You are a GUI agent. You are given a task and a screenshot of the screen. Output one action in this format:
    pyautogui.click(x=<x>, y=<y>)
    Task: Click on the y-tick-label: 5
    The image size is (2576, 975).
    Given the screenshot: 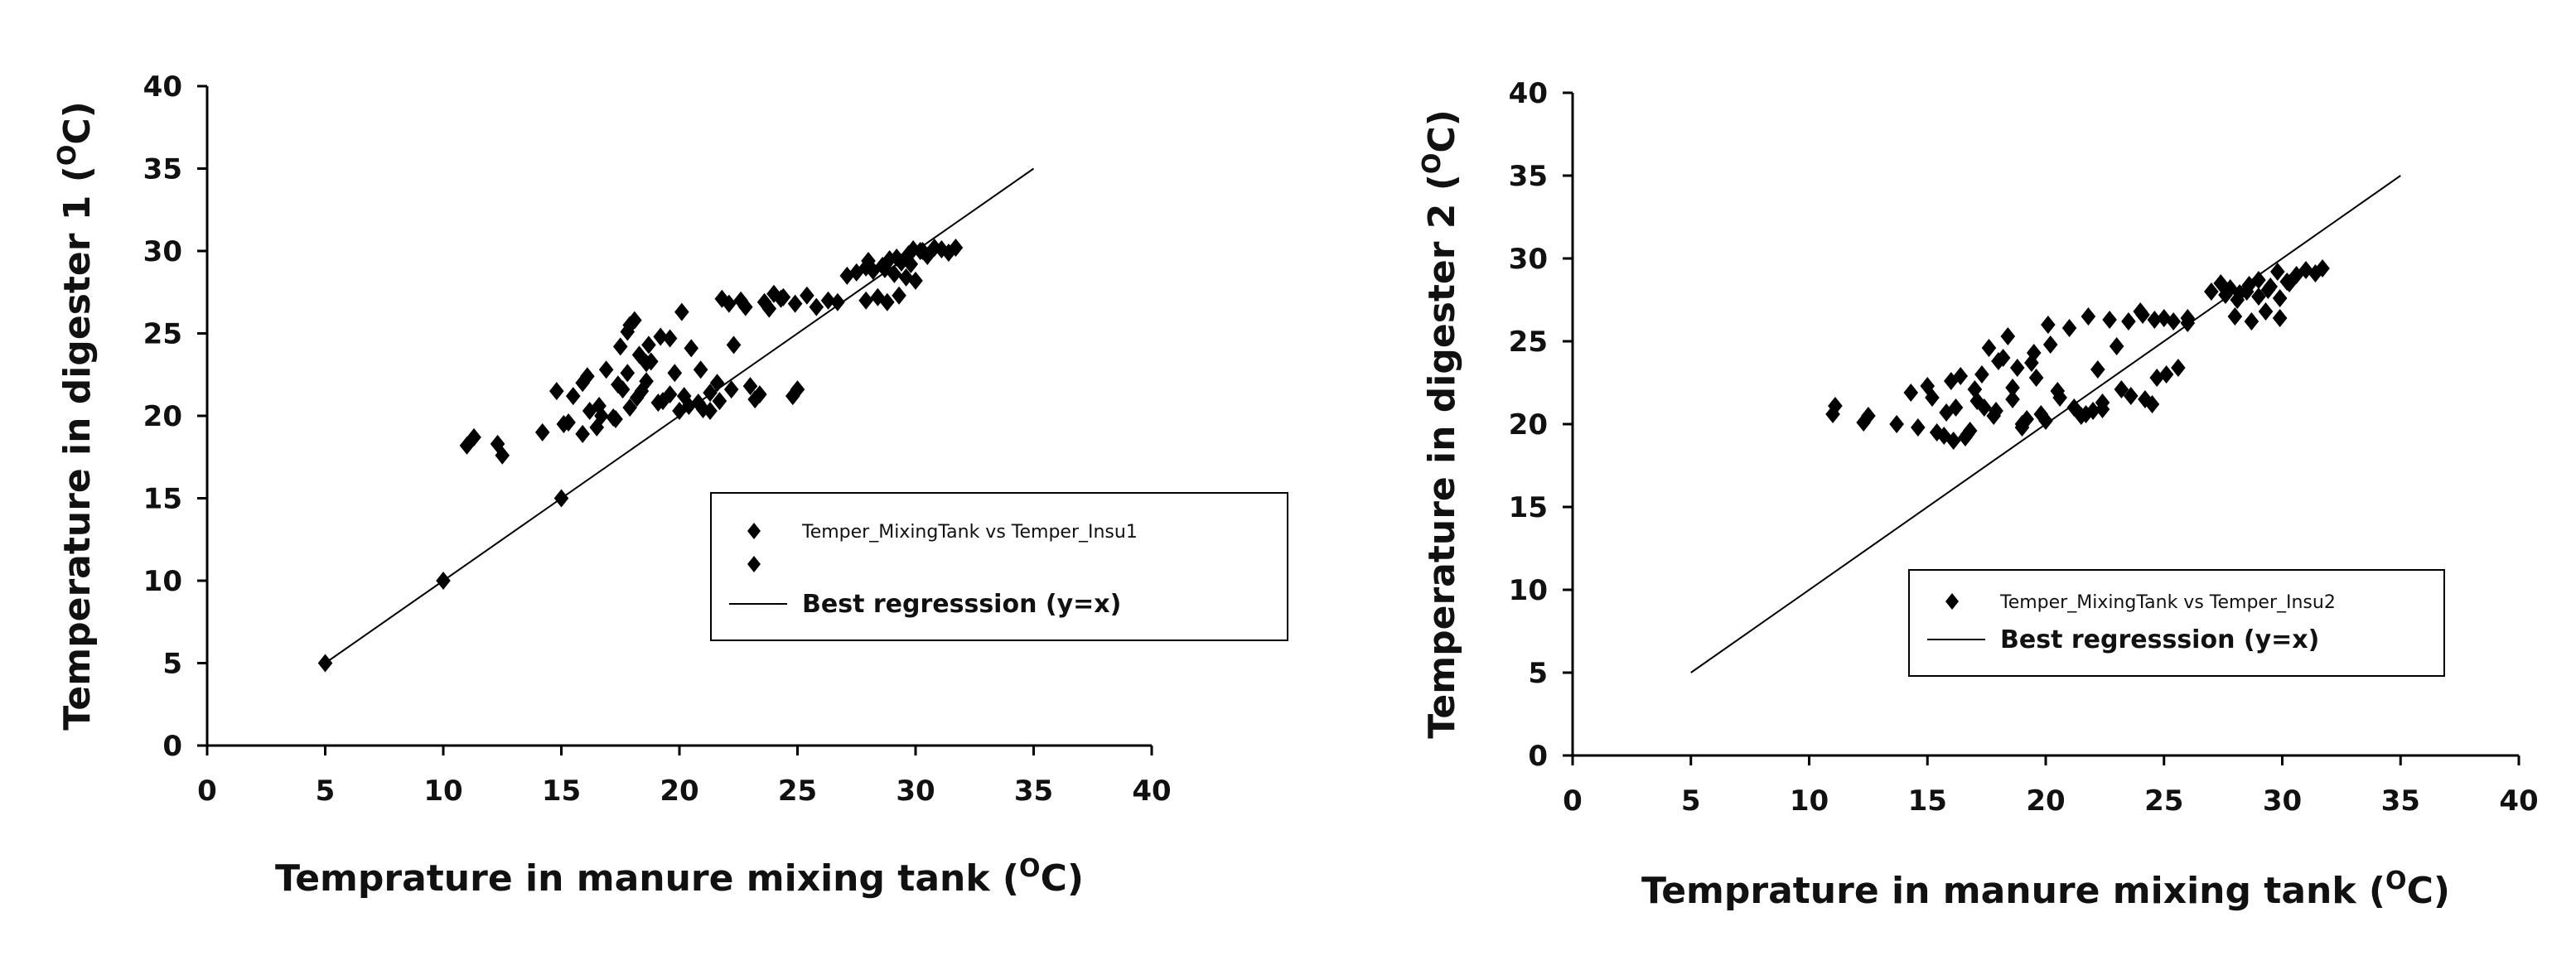 What is the action you would take?
    pyautogui.click(x=1538, y=673)
    